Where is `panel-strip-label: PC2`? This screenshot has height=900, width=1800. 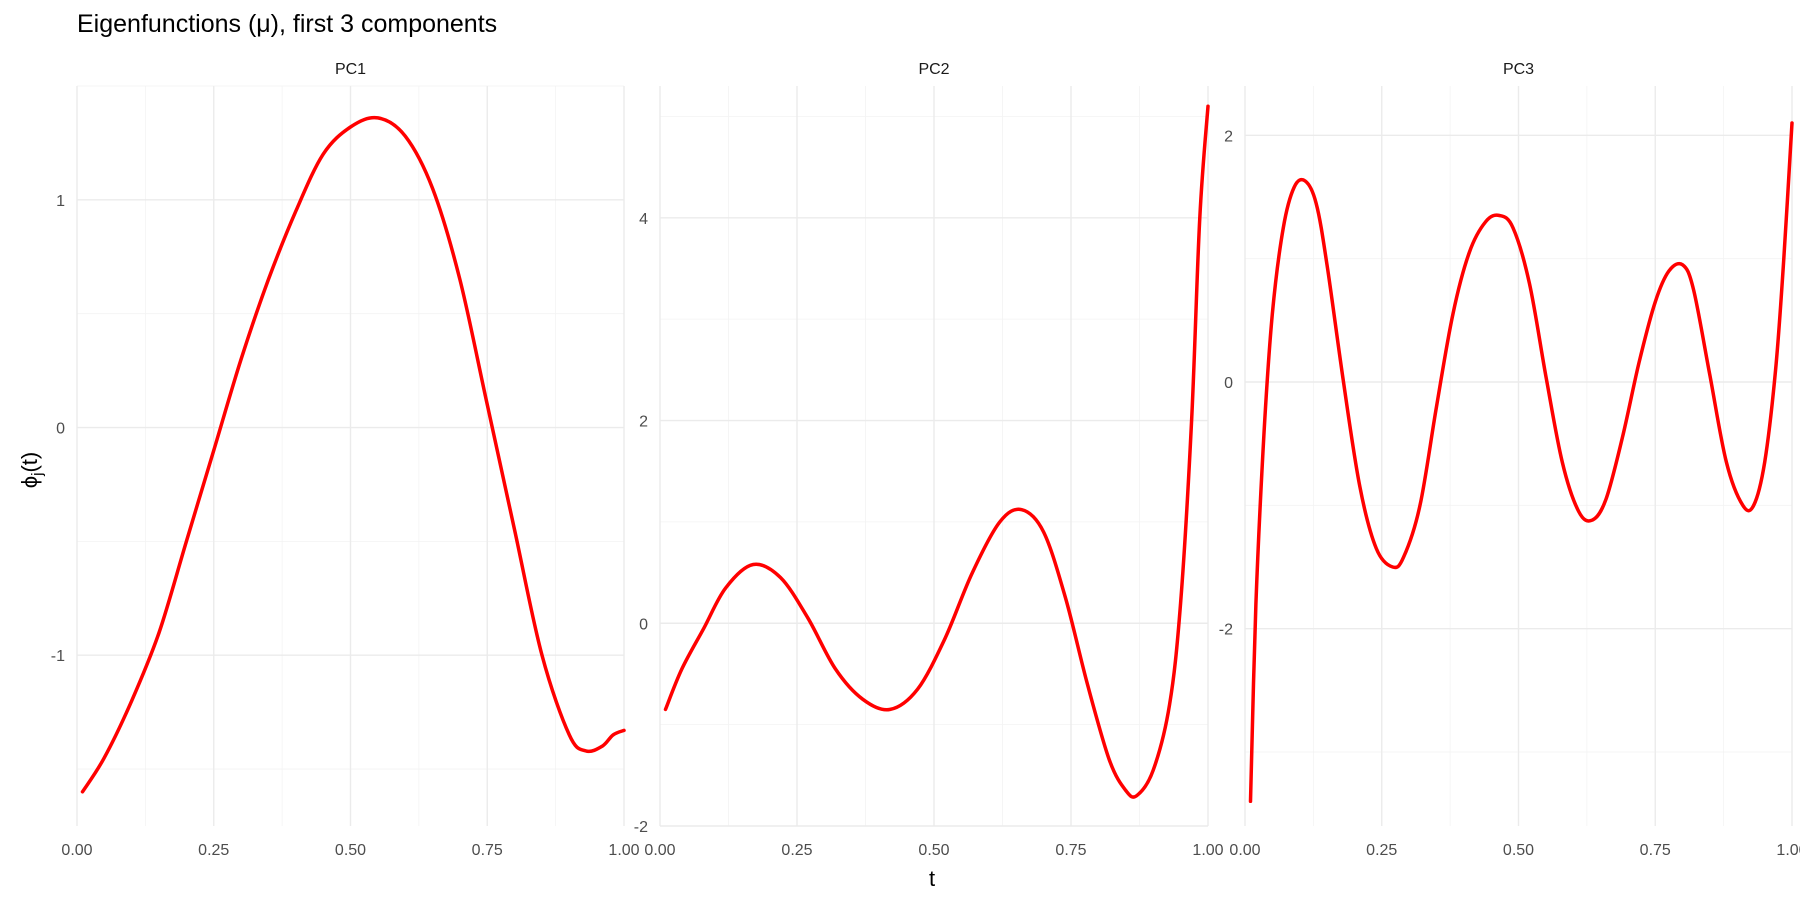 panel-strip-label: PC2 is located at coordinates (933, 69).